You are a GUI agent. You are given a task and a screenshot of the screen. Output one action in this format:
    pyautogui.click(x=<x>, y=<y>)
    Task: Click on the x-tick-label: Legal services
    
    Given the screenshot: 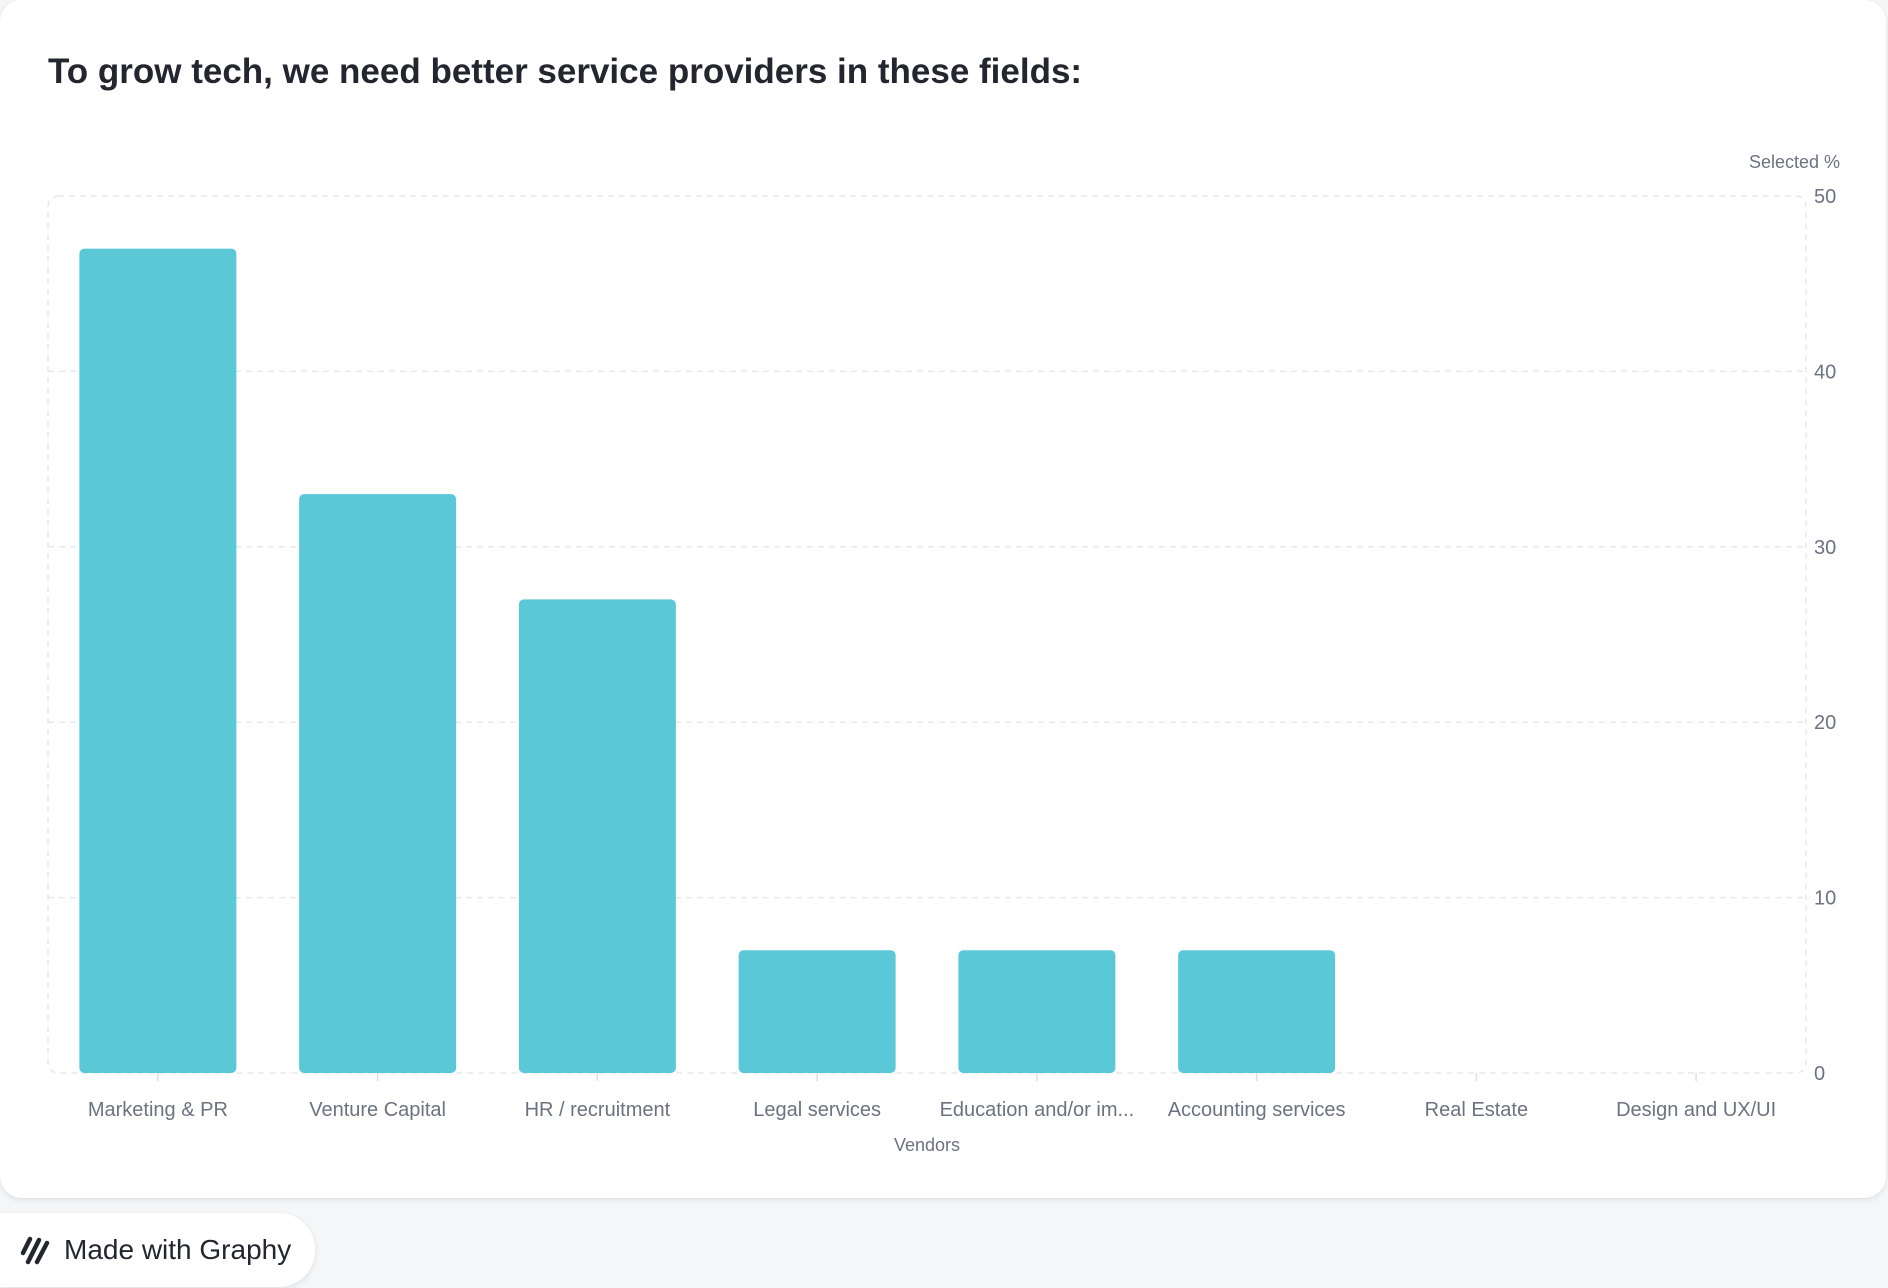 What is the action you would take?
    pyautogui.click(x=817, y=1110)
    